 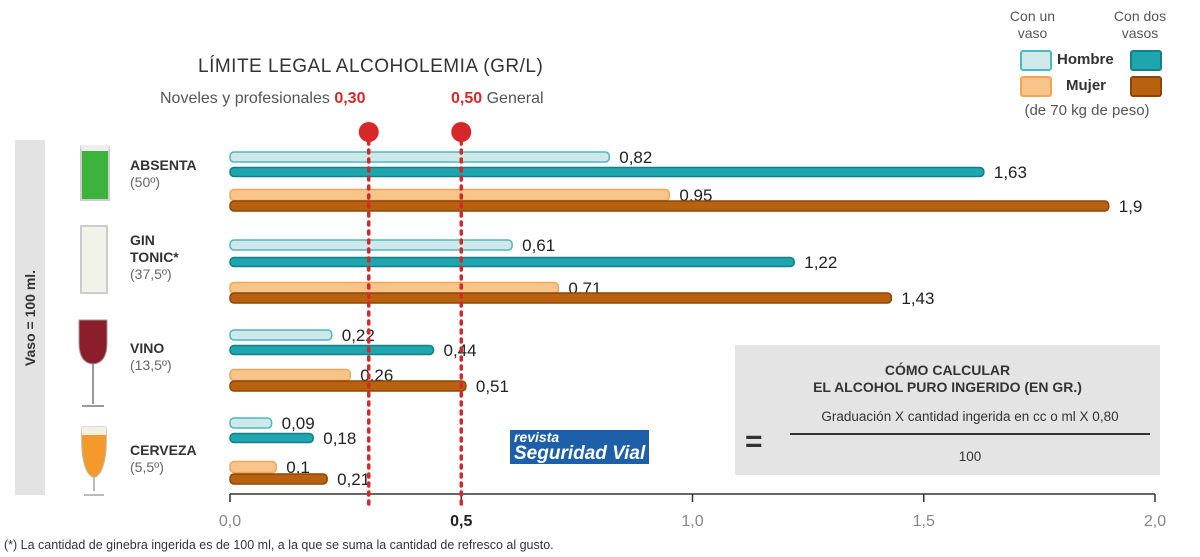 What do you see at coordinates (635, 157) in the screenshot?
I see `data-label: 0,82` at bounding box center [635, 157].